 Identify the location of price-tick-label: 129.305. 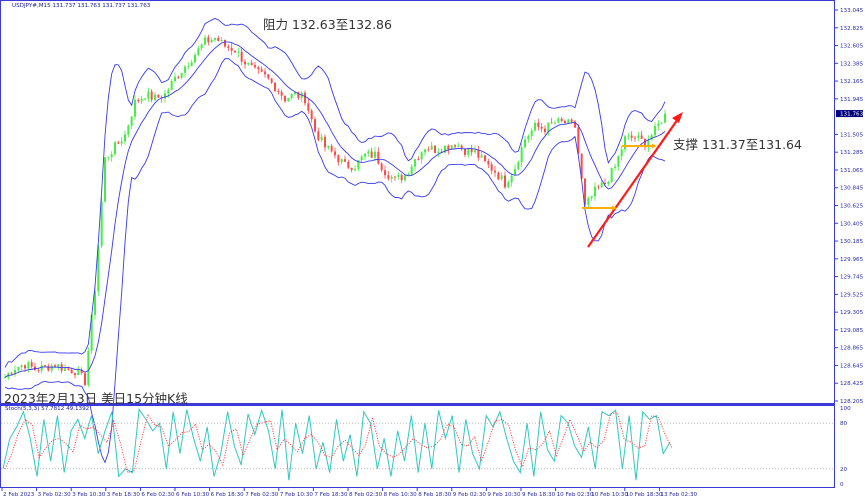
(852, 313).